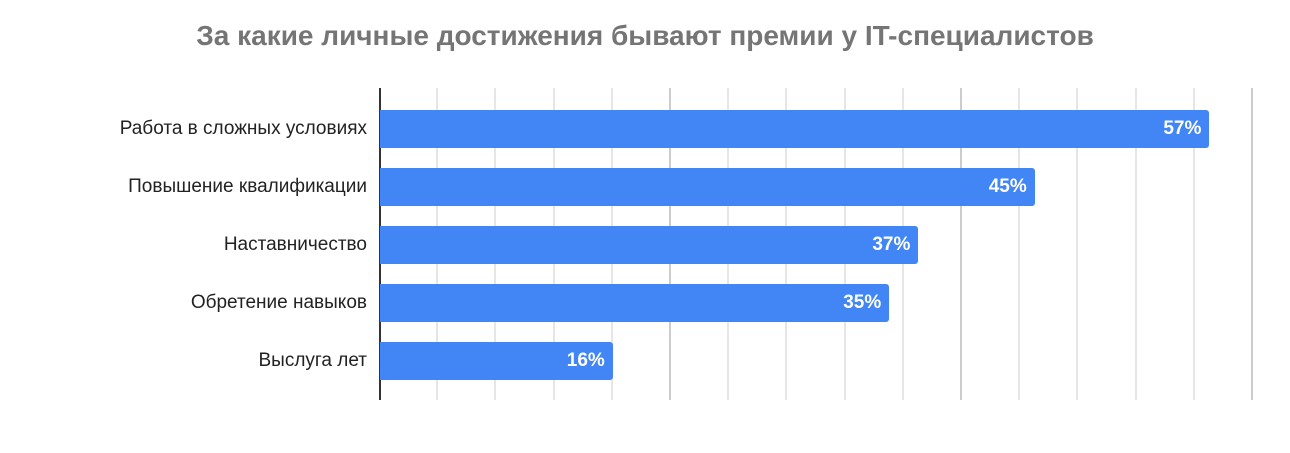  I want to click on category-label: Обретение навыков, so click(278, 302).